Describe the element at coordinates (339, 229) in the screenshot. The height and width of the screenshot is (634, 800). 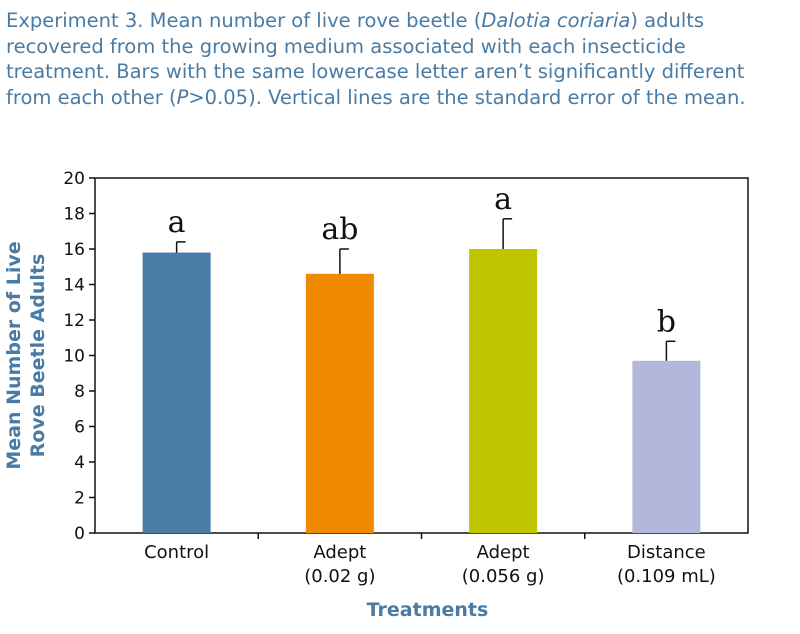
I see `significance-letter: ab` at that location.